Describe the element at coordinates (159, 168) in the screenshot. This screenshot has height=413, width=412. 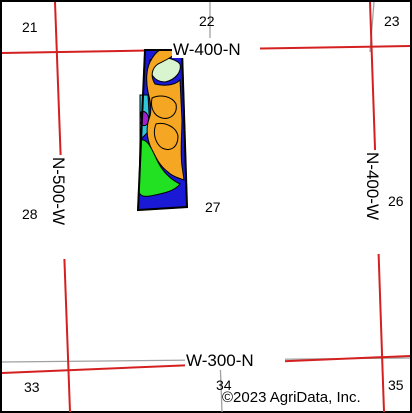
I see `soil-unit-green` at that location.